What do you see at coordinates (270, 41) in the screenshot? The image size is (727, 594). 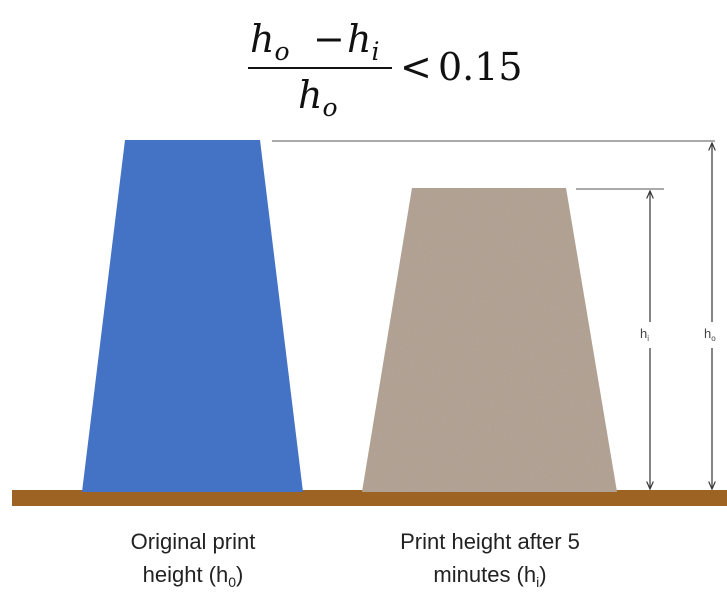 I see `formula-numerator-ho: ho` at bounding box center [270, 41].